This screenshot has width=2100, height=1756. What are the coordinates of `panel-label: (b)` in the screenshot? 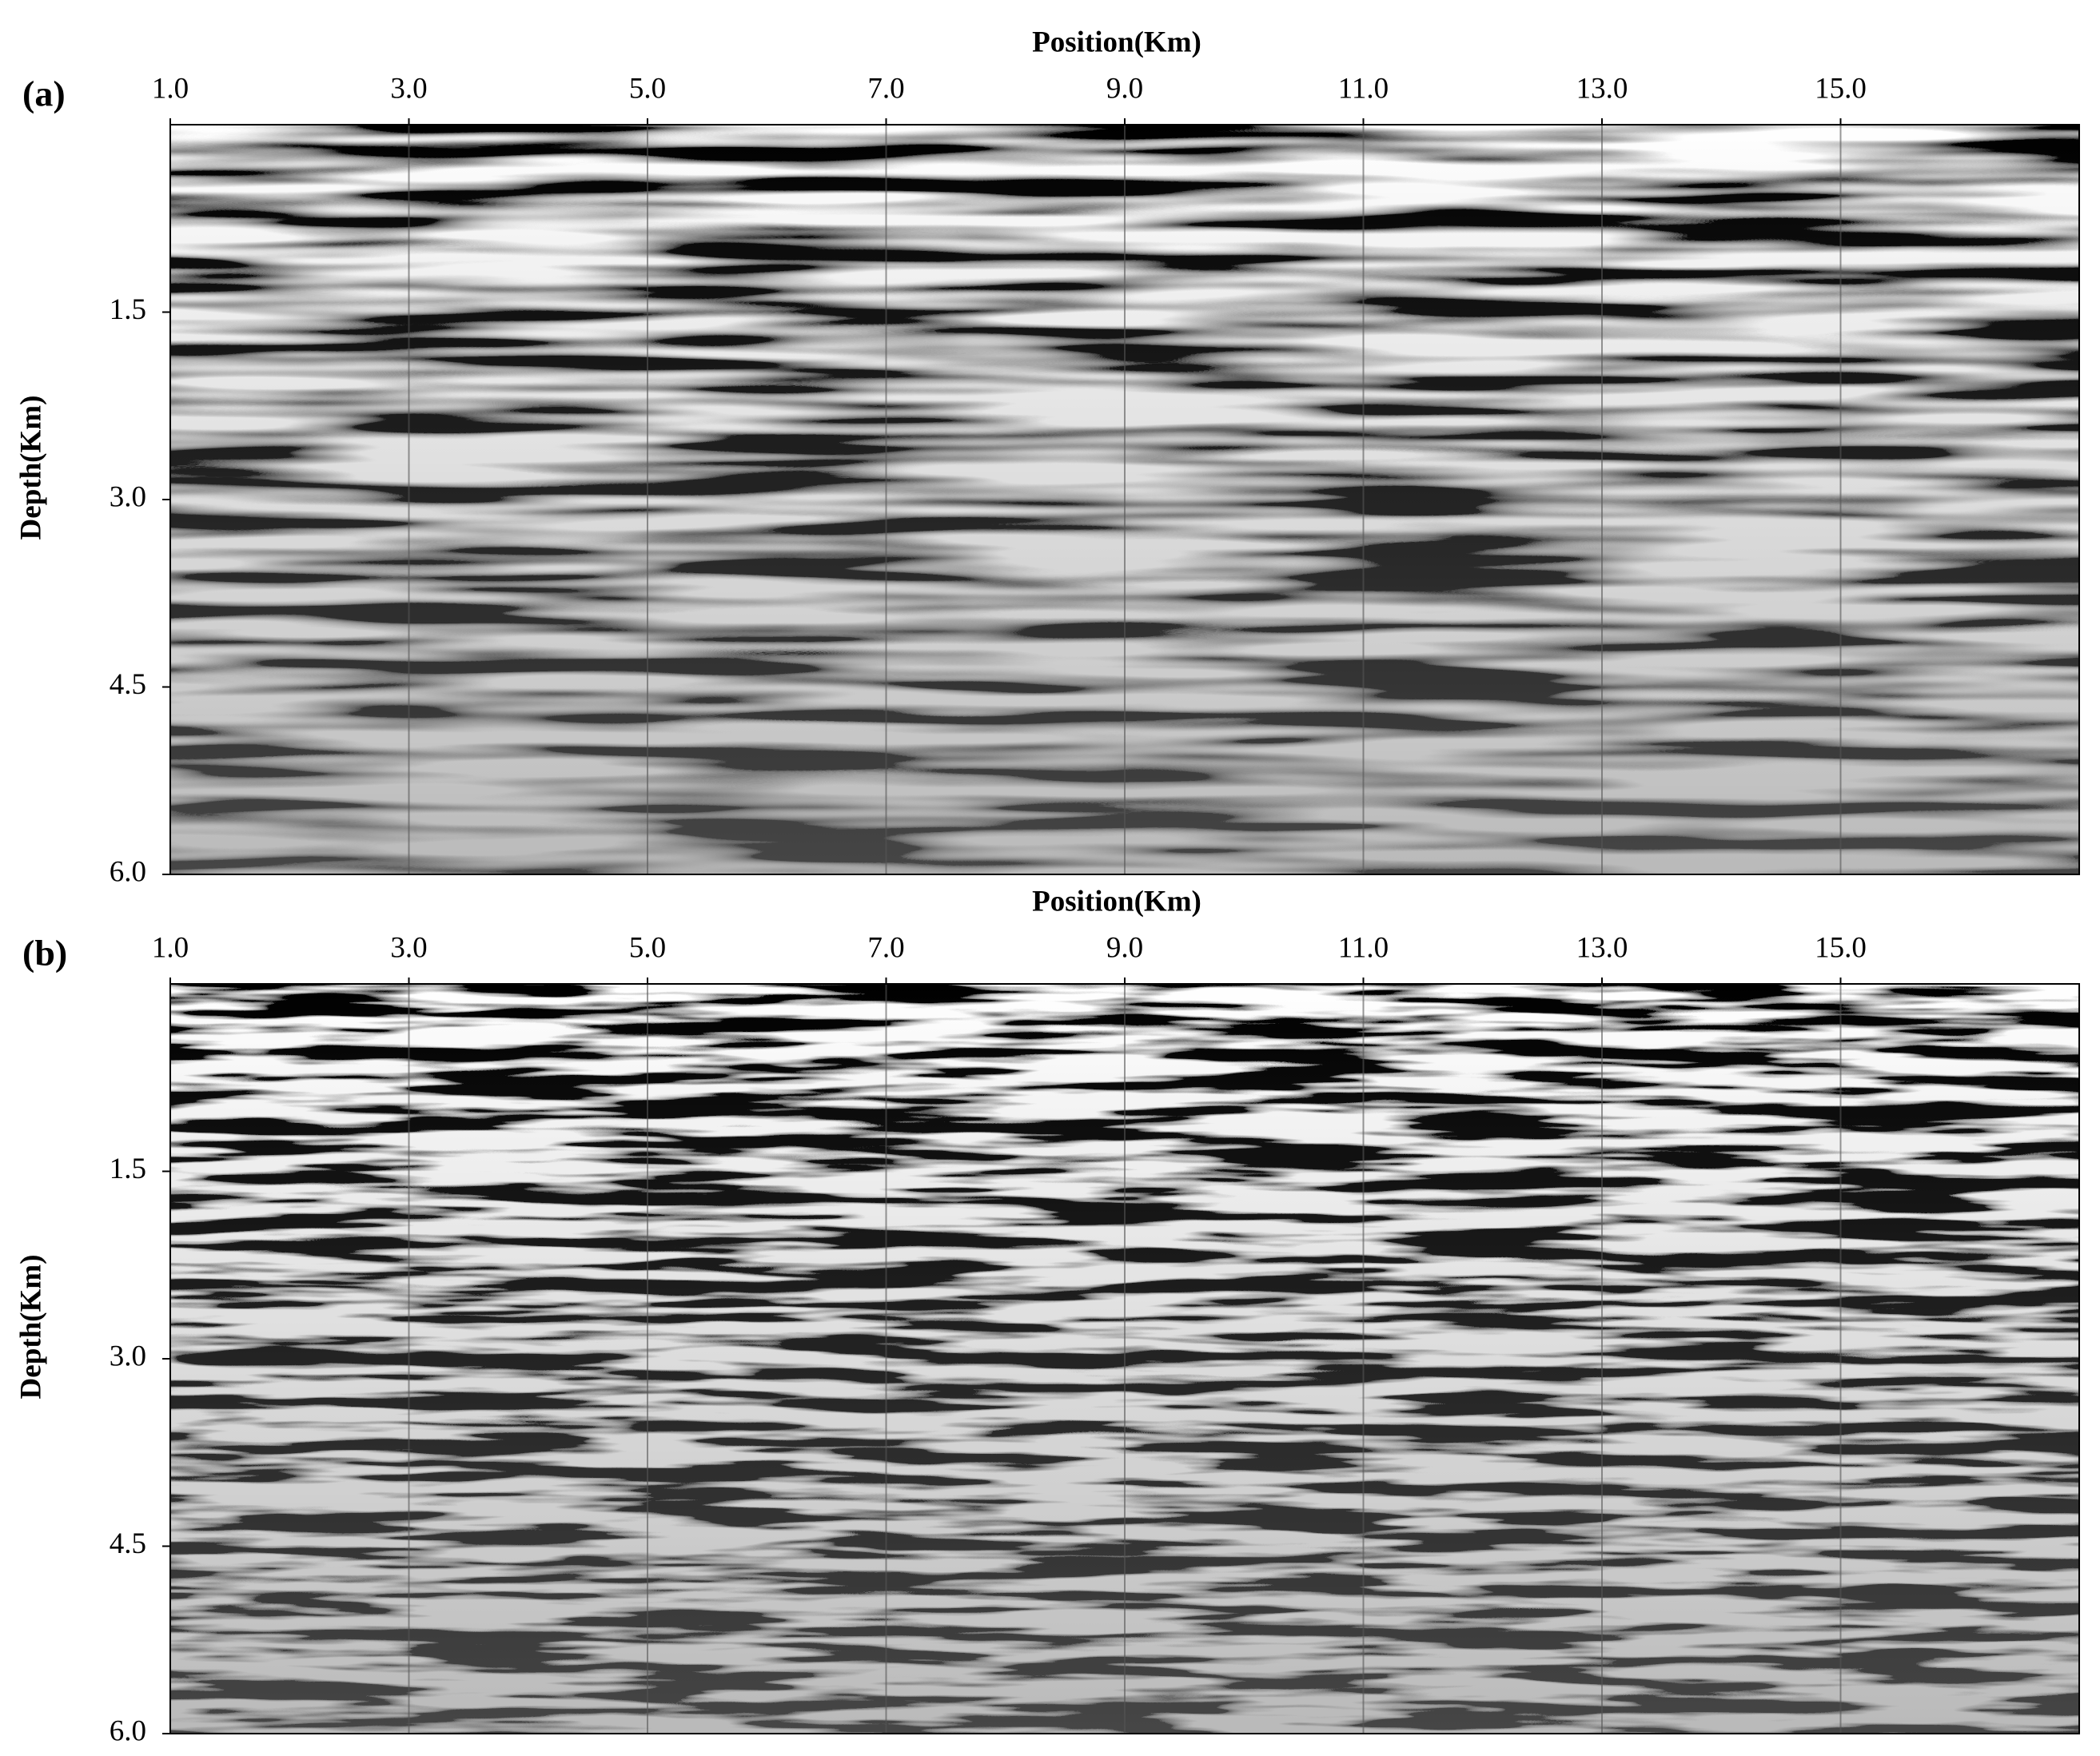 It's located at (45, 953).